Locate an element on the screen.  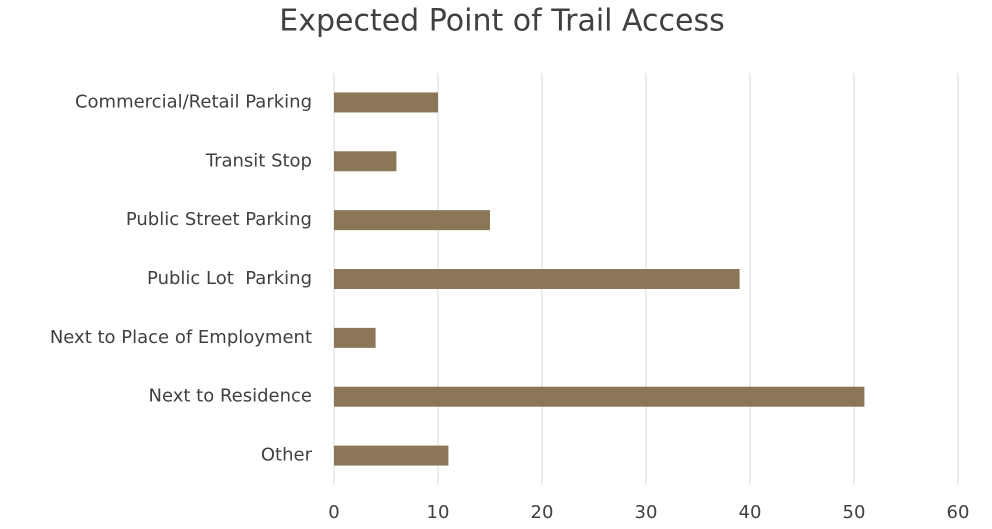
y-tick-label: Other is located at coordinates (287, 455).